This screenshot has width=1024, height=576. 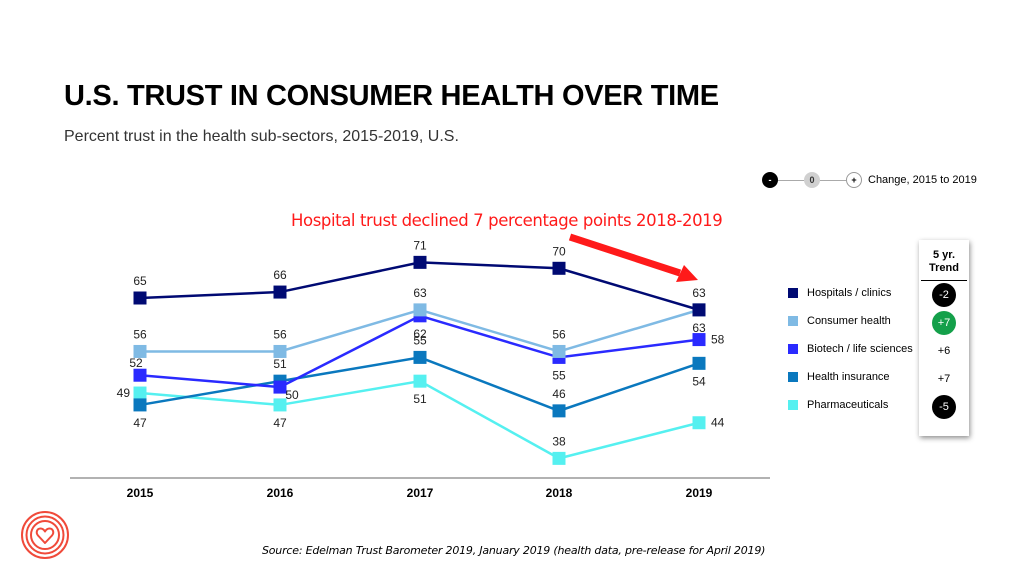 I want to click on legend-item: Biotech / life sciences, so click(x=850, y=349).